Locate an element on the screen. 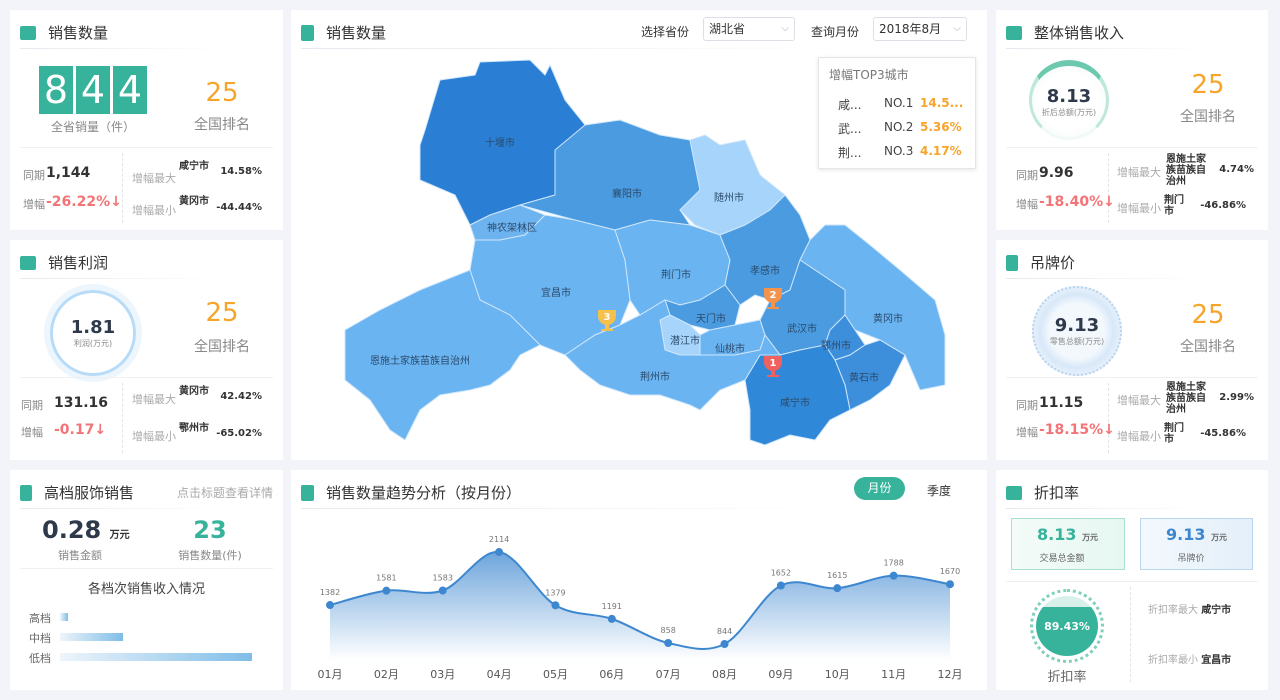 The height and width of the screenshot is (700, 1280). data-label: 1581 is located at coordinates (386, 578).